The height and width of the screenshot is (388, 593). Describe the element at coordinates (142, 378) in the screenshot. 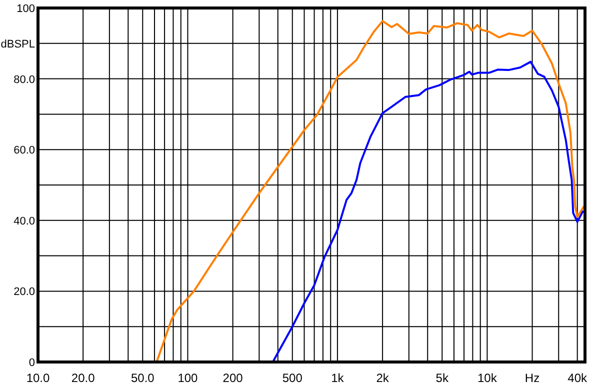

I see `x-tick-label: 50.0` at that location.